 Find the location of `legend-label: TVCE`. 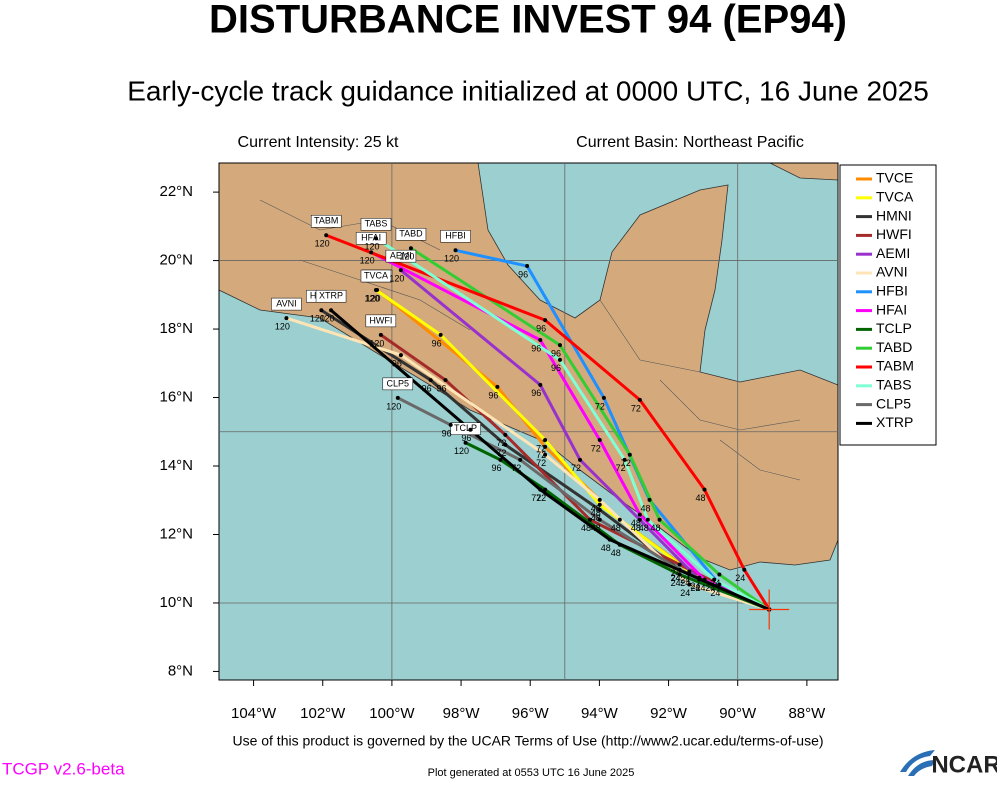

legend-label: TVCE is located at coordinates (894, 178).